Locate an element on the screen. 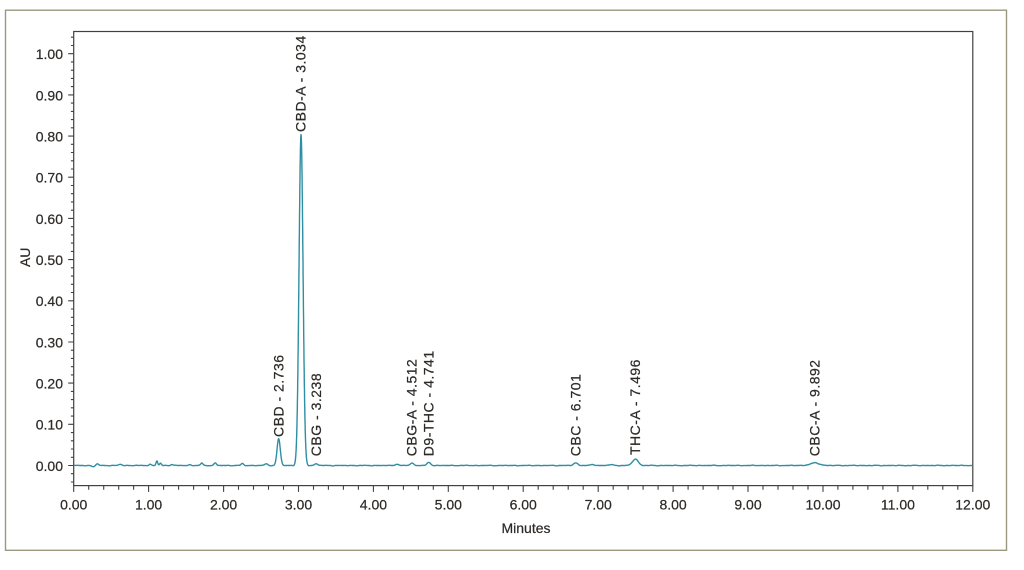 This screenshot has width=1024, height=570. svg-text: 0.30 is located at coordinates (49, 342).